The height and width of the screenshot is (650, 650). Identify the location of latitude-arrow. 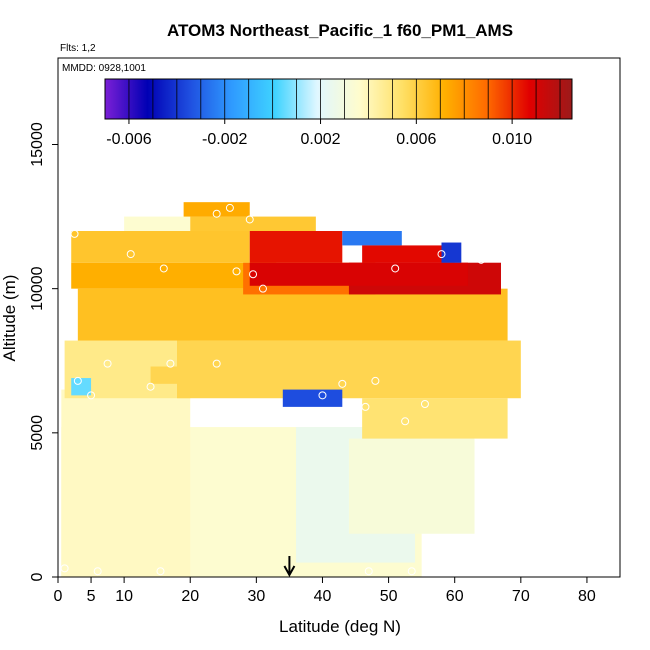
(289, 567).